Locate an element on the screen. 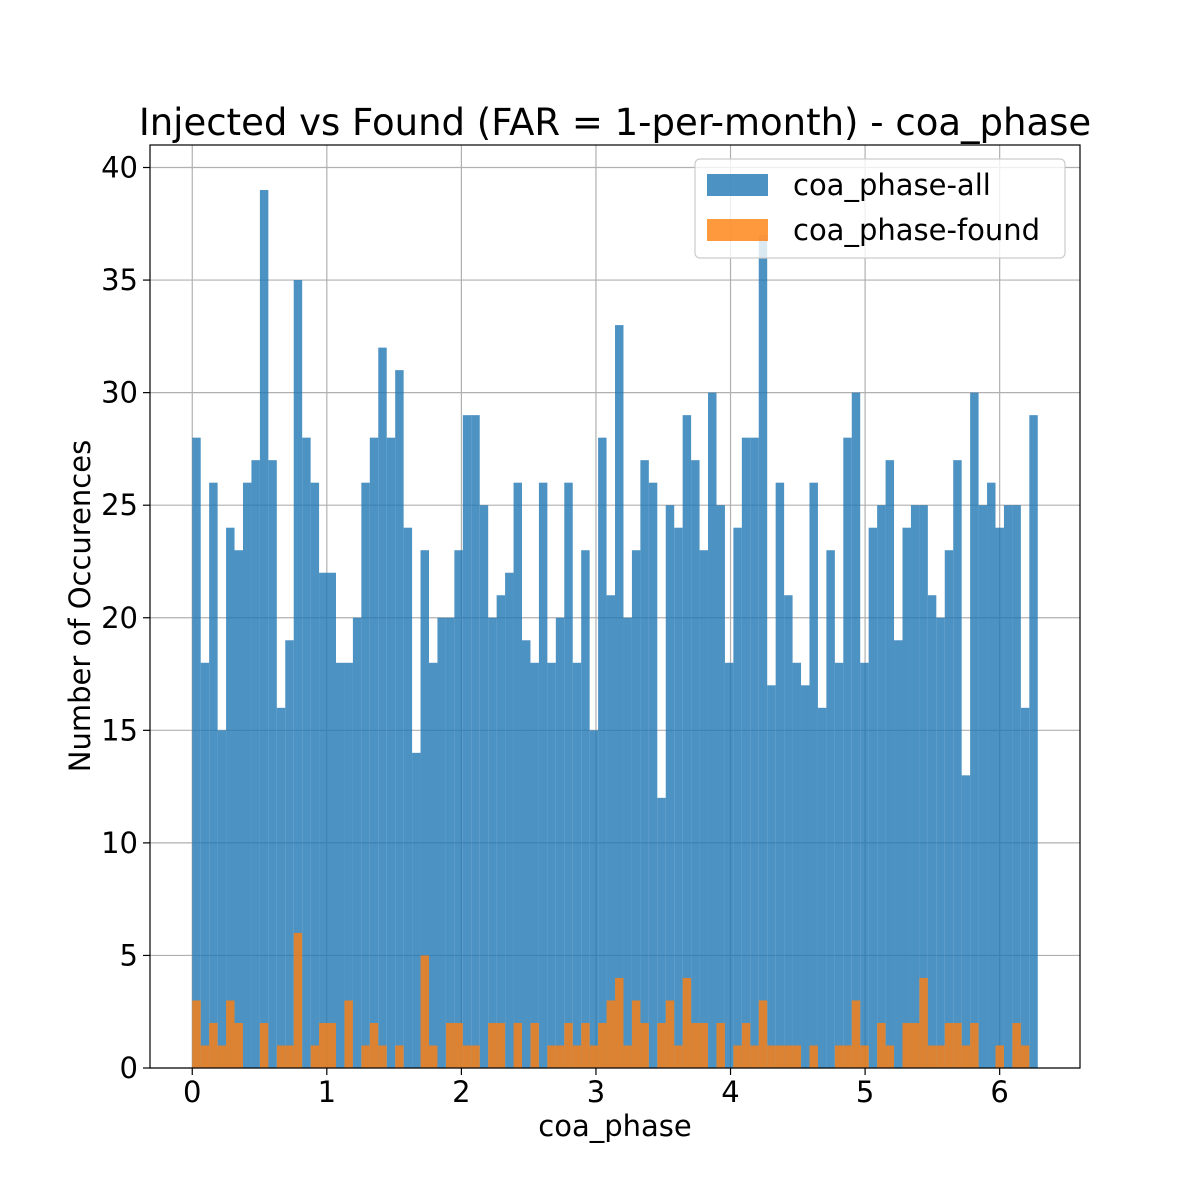  legend-box is located at coordinates (880, 208).